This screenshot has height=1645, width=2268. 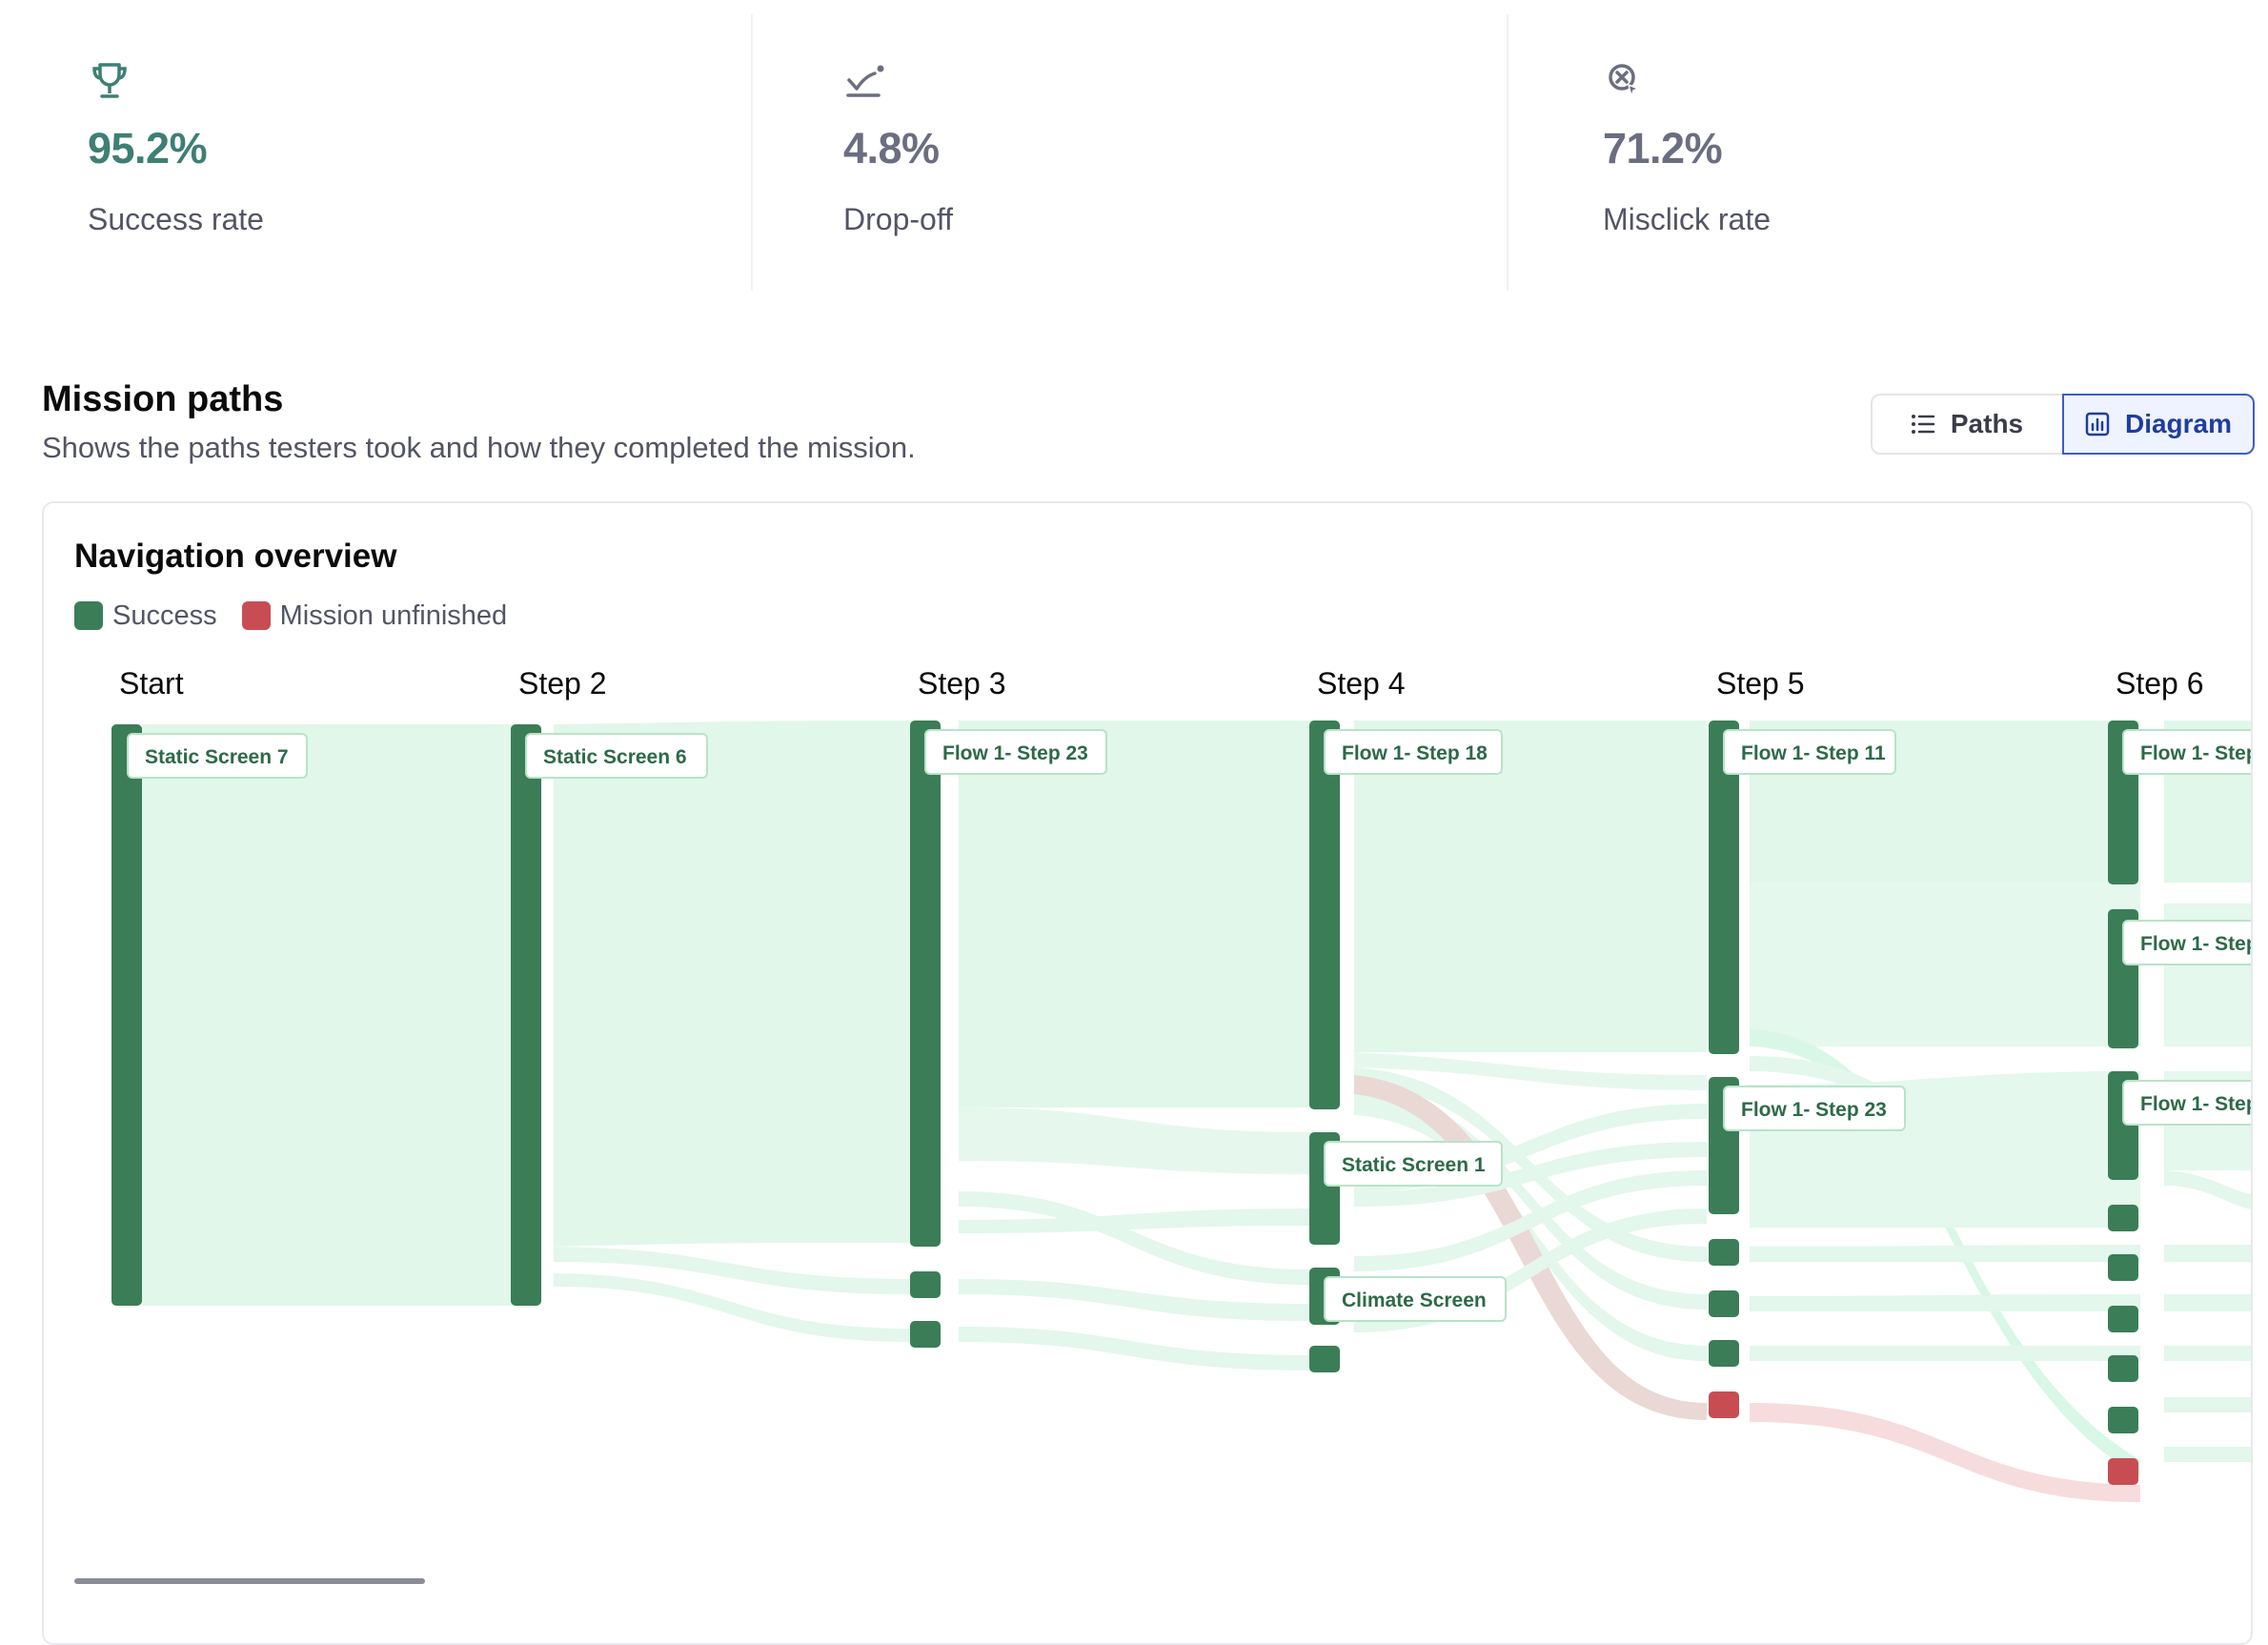 I want to click on node-tag: Static Screen 6, so click(x=616, y=756).